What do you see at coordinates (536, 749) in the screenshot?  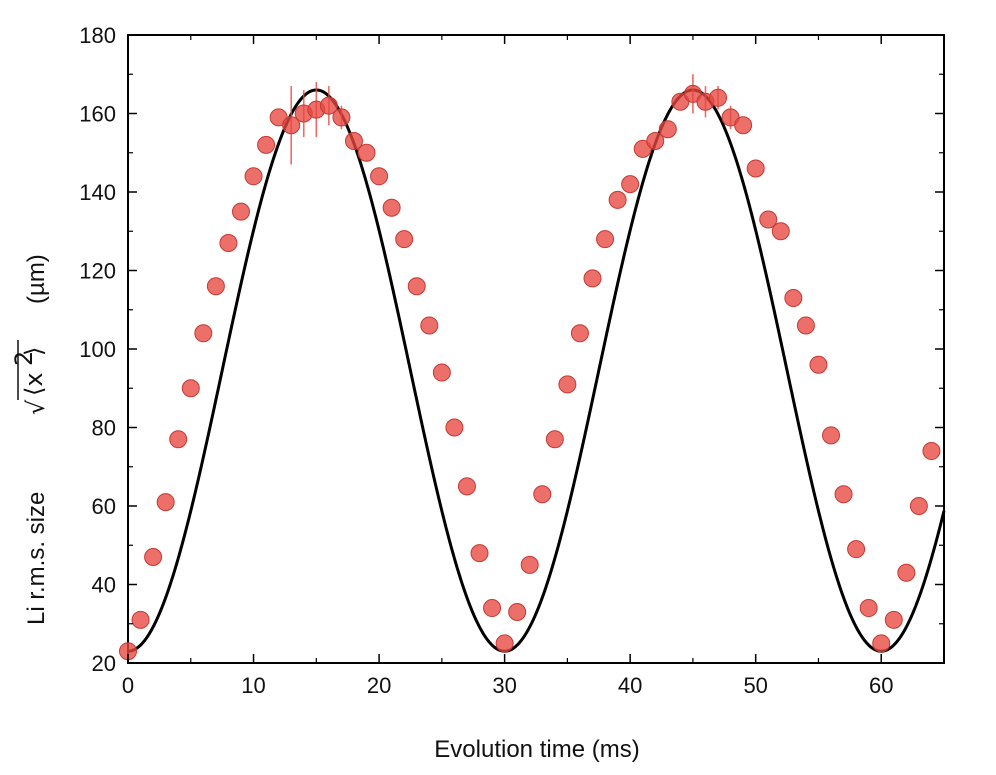 I see `x-axis-title: Evolution time (ms)` at bounding box center [536, 749].